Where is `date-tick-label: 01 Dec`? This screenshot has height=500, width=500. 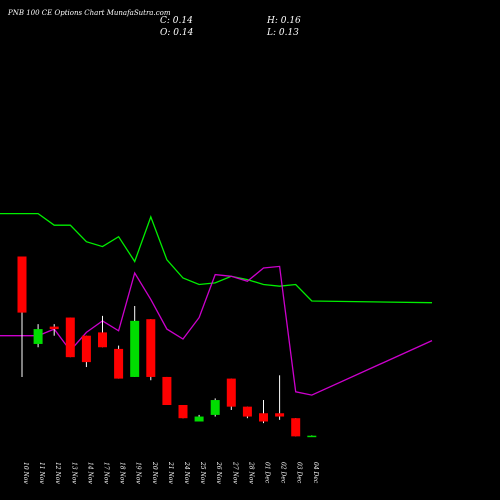 date-tick-label: 01 Dec is located at coordinates (267, 473).